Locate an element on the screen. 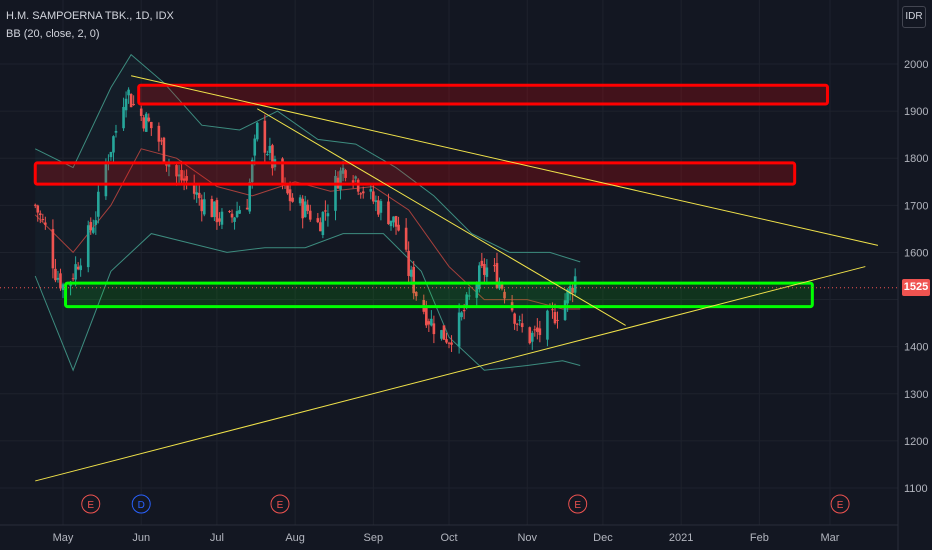  currency-button: IDR is located at coordinates (914, 17).